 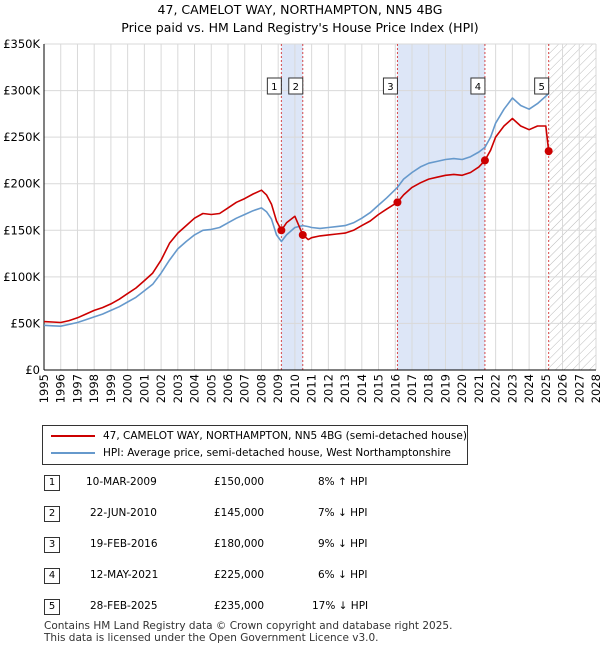 What do you see at coordinates (572, 207) in the screenshot?
I see `forecast-hatch` at bounding box center [572, 207].